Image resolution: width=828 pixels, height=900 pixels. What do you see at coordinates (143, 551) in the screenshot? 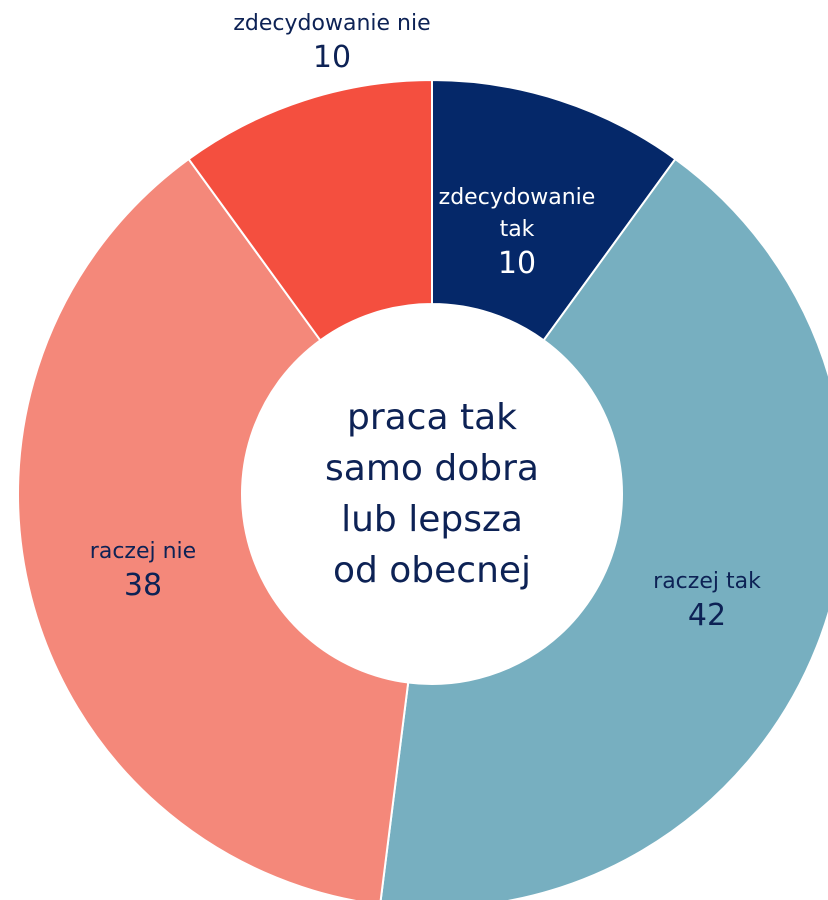
I see `category-name: raczej nie` at bounding box center [143, 551].